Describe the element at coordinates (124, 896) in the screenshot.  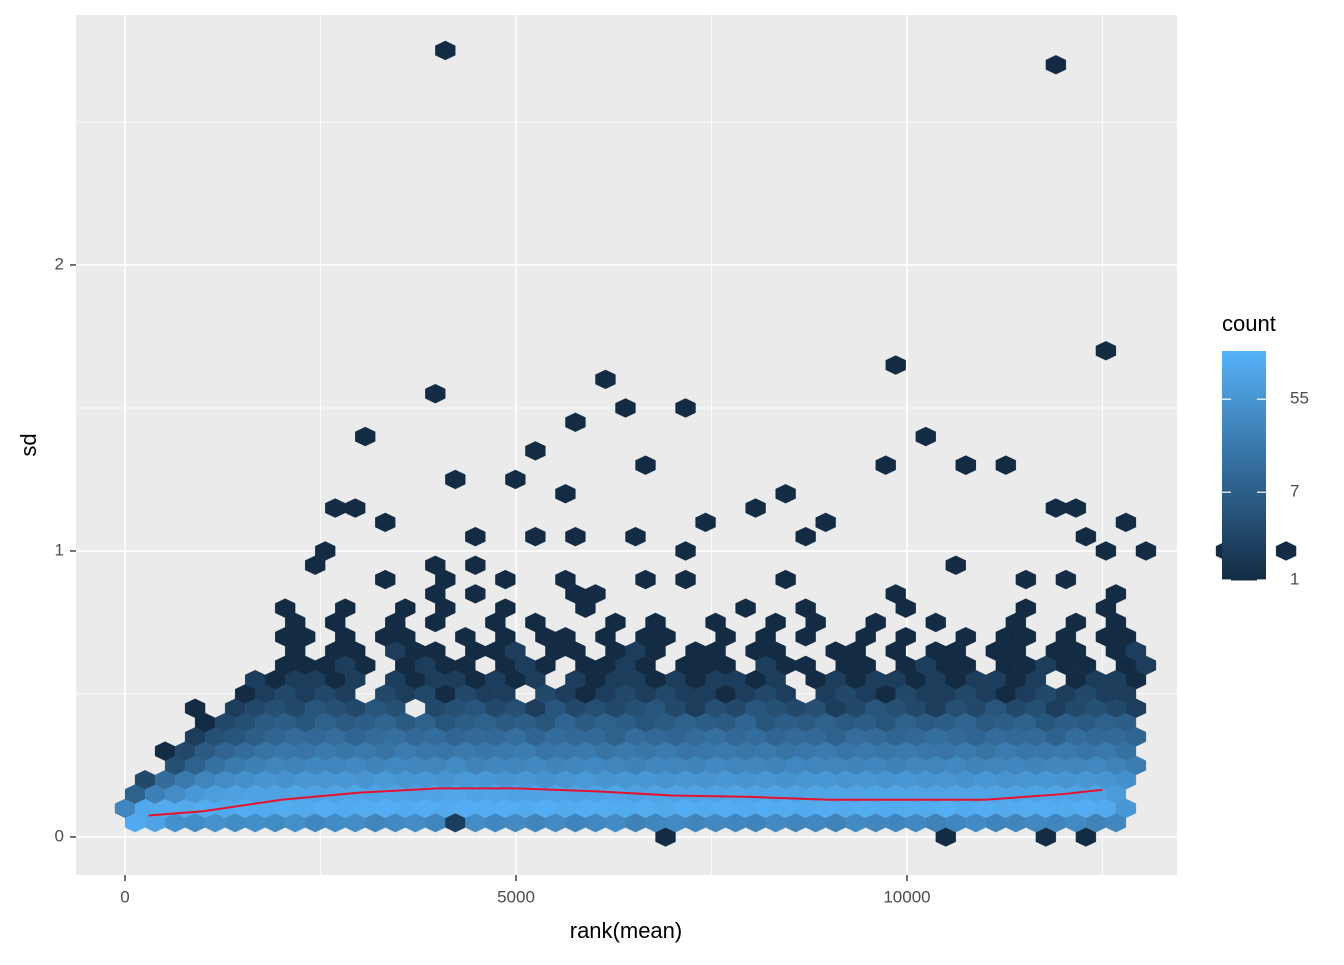
I see `x-tick-label: 0` at that location.